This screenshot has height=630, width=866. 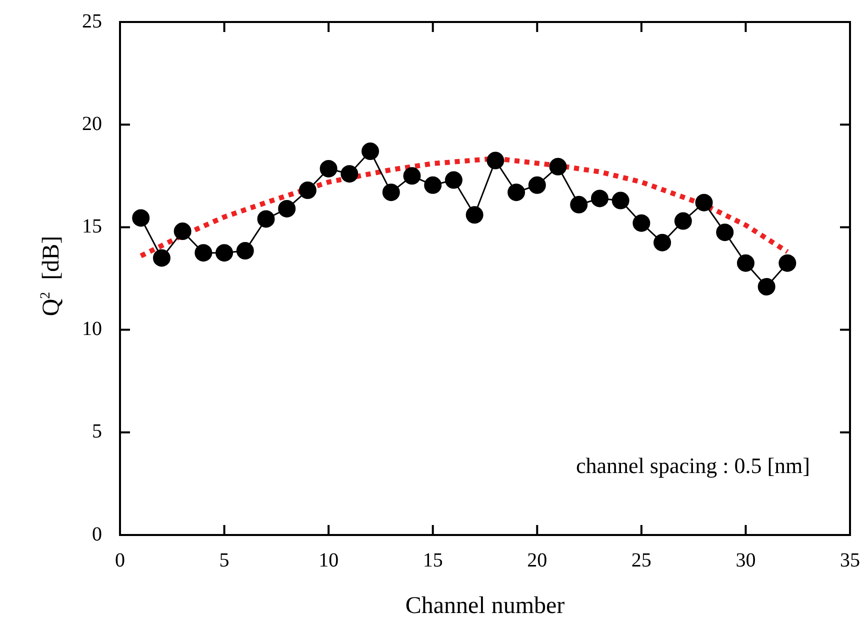 What do you see at coordinates (693, 465) in the screenshot?
I see `annotation: channel spacing : 0.5 [nm]` at bounding box center [693, 465].